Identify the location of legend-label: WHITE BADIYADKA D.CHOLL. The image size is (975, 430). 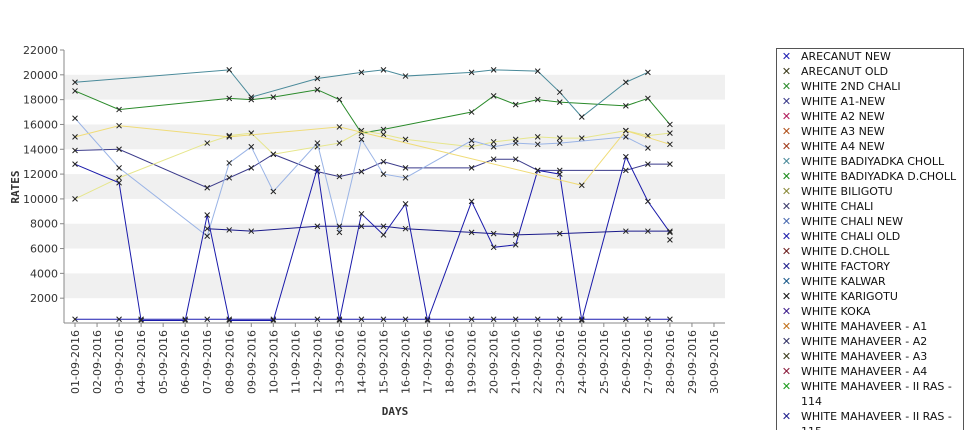
(879, 176).